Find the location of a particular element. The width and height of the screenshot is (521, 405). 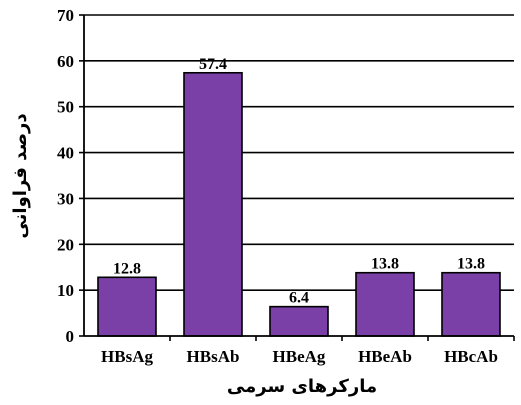

x-tick-label: HBcAb is located at coordinates (471, 356).